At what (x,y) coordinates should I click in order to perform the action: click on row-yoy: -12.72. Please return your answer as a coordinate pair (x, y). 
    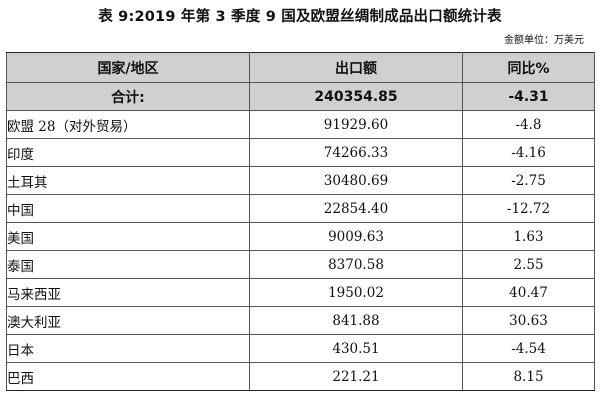
    Looking at the image, I should click on (528, 208).